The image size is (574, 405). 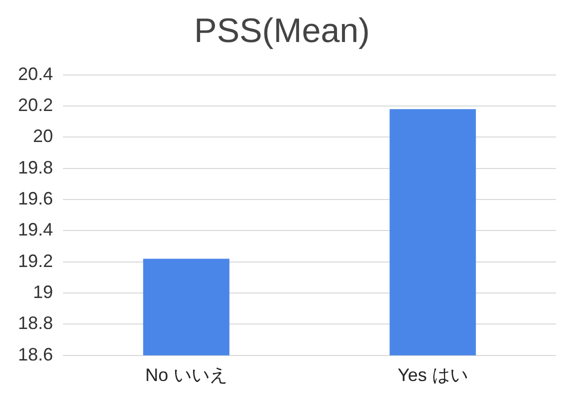 I want to click on y-tick-label: 19.2, so click(x=36, y=260).